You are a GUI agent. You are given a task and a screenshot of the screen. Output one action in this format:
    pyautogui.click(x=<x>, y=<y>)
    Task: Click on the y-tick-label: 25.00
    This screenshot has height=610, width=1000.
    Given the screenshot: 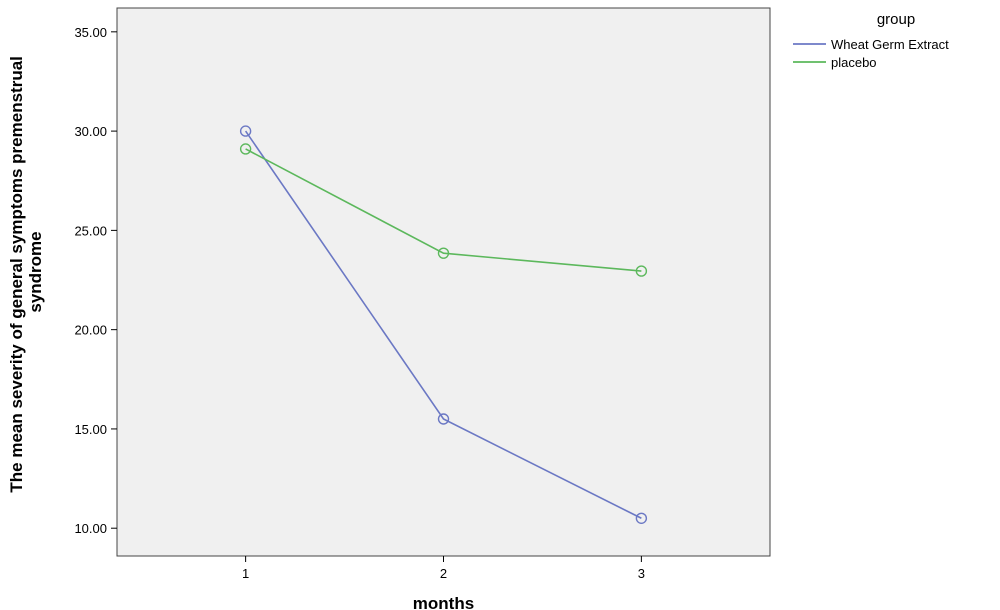 What is the action you would take?
    pyautogui.click(x=90, y=230)
    